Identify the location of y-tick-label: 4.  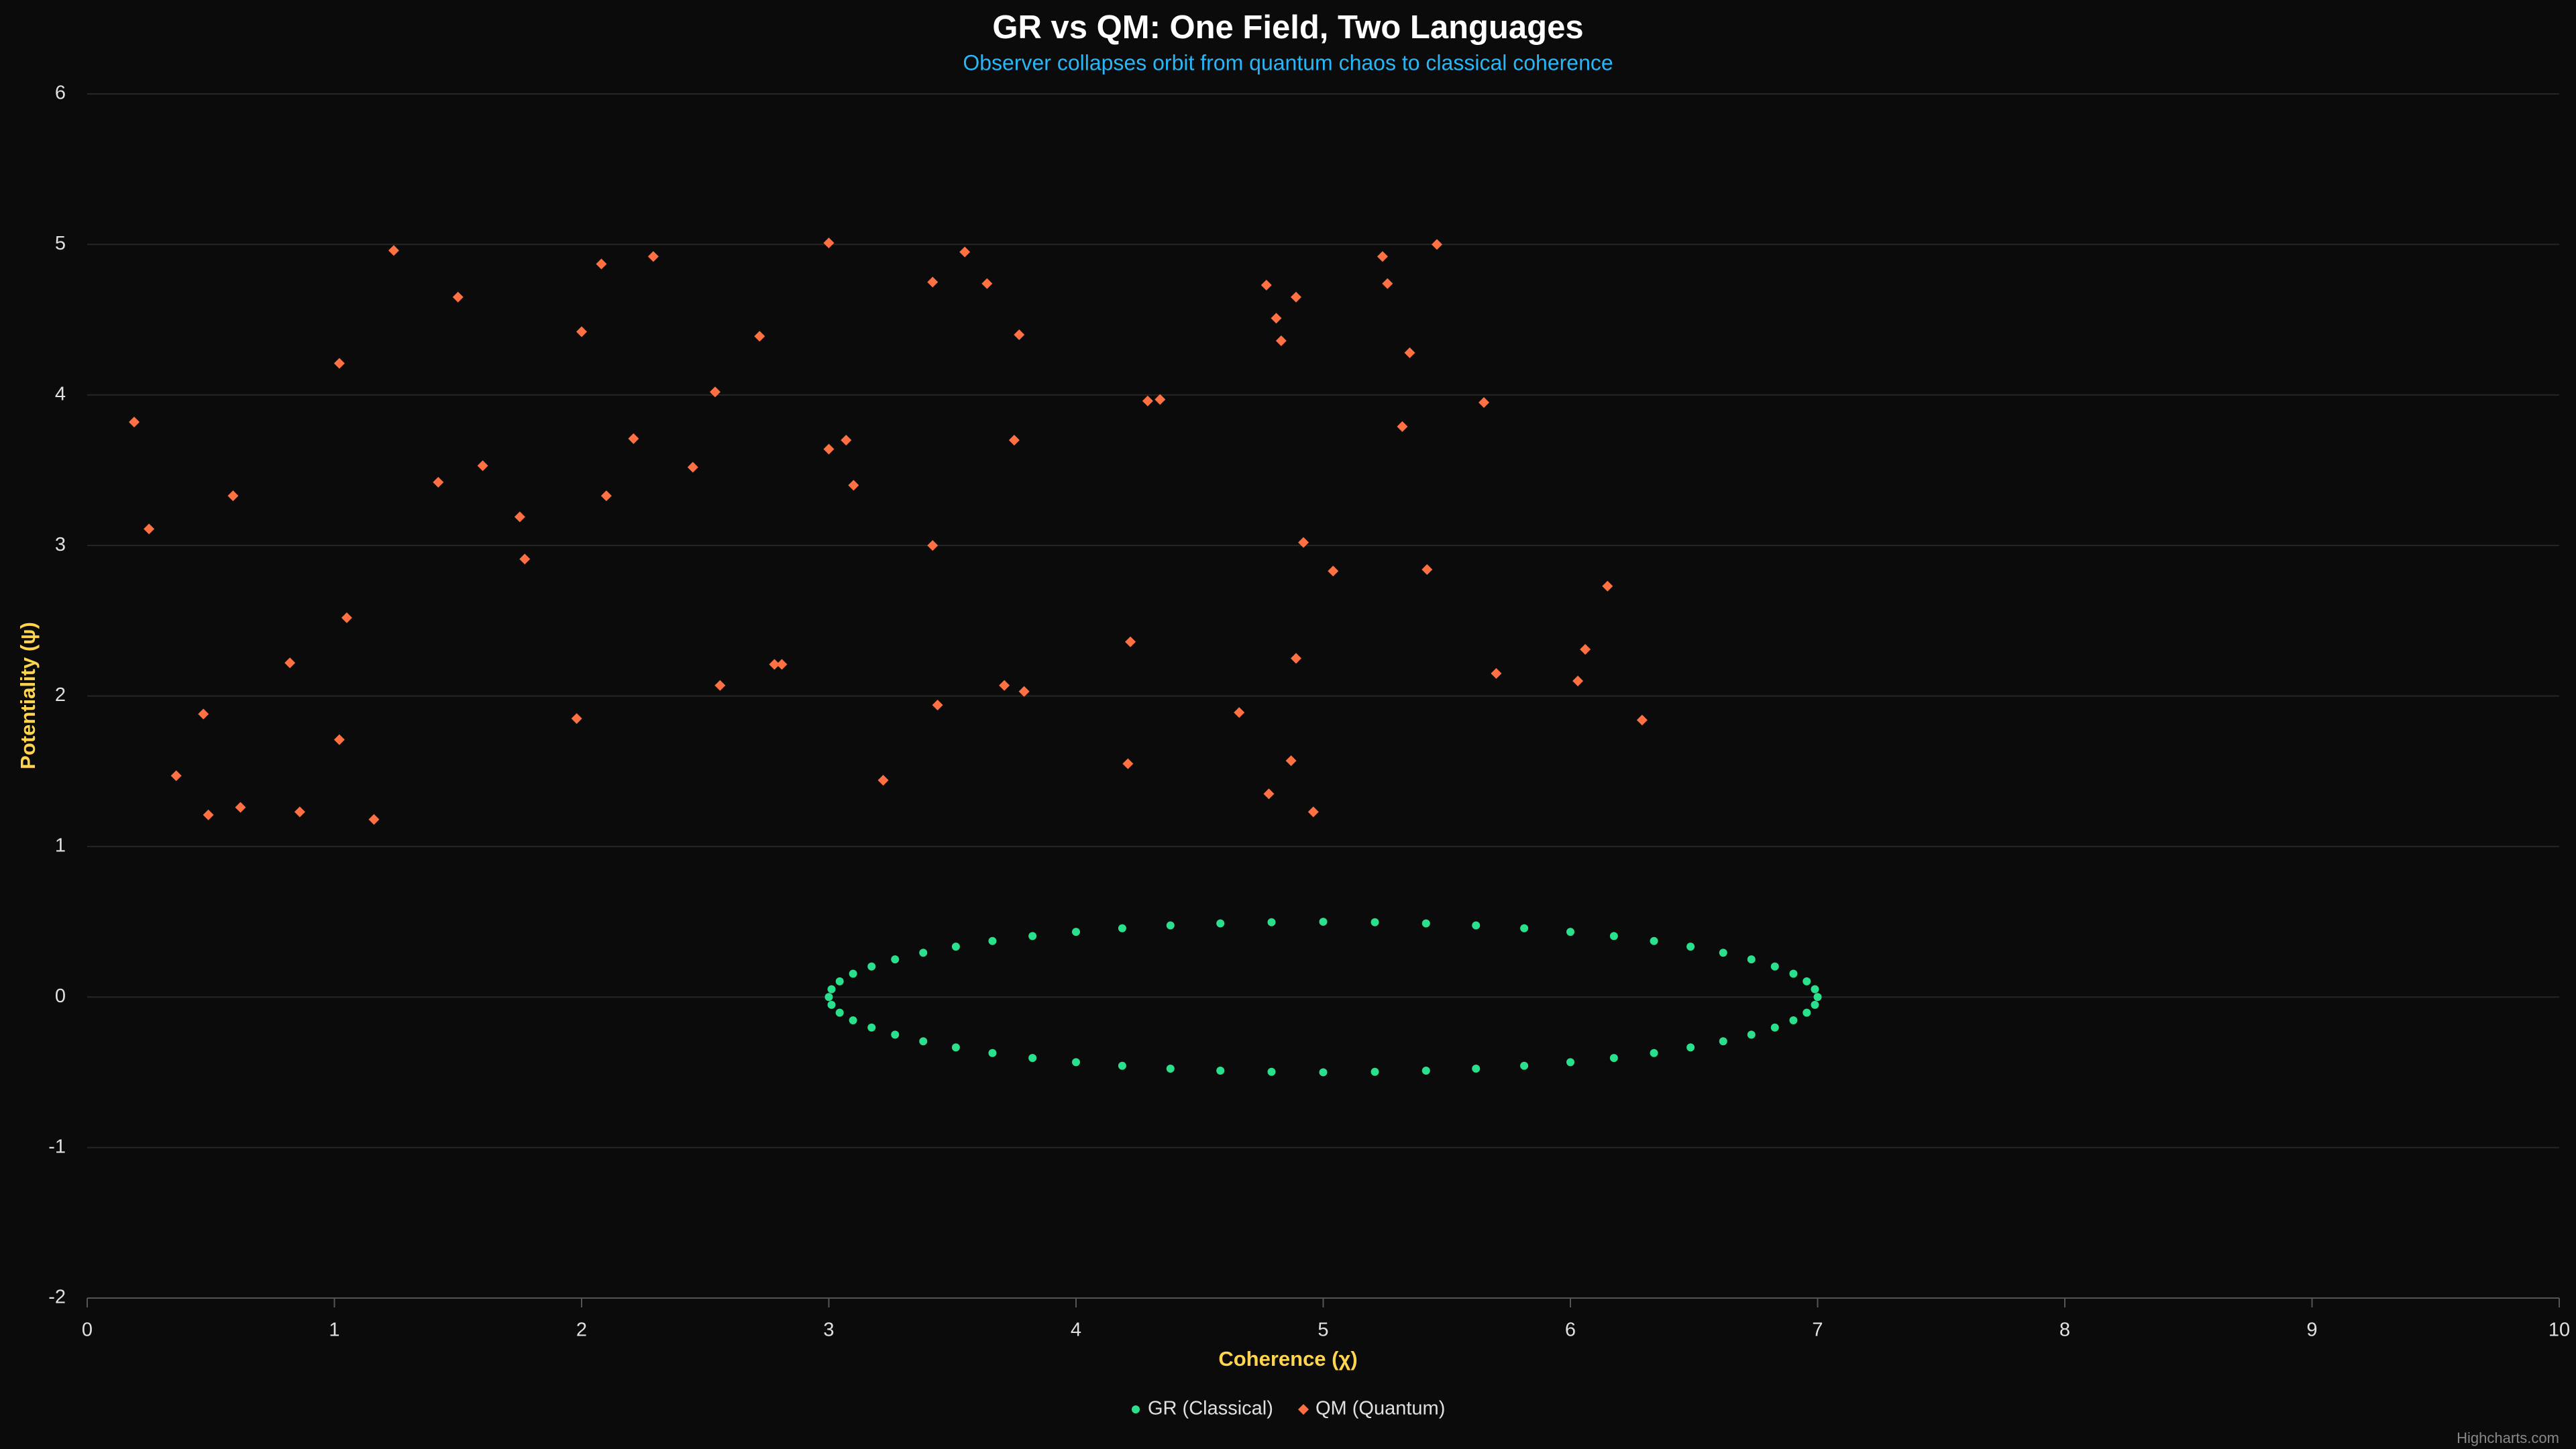
(60, 394).